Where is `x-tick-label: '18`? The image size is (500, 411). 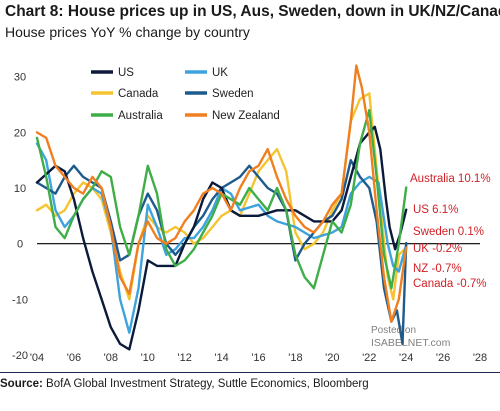 x-tick-label: '18 is located at coordinates (295, 358).